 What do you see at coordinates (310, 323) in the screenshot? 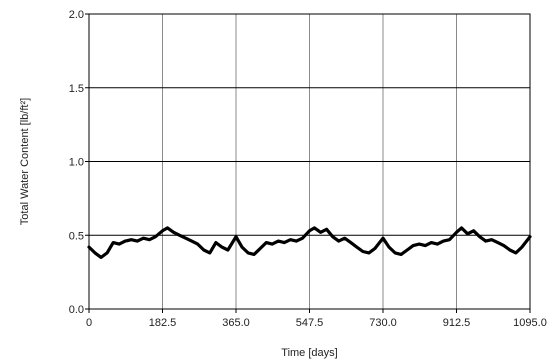
I see `x-tick-label: 547.5` at bounding box center [310, 323].